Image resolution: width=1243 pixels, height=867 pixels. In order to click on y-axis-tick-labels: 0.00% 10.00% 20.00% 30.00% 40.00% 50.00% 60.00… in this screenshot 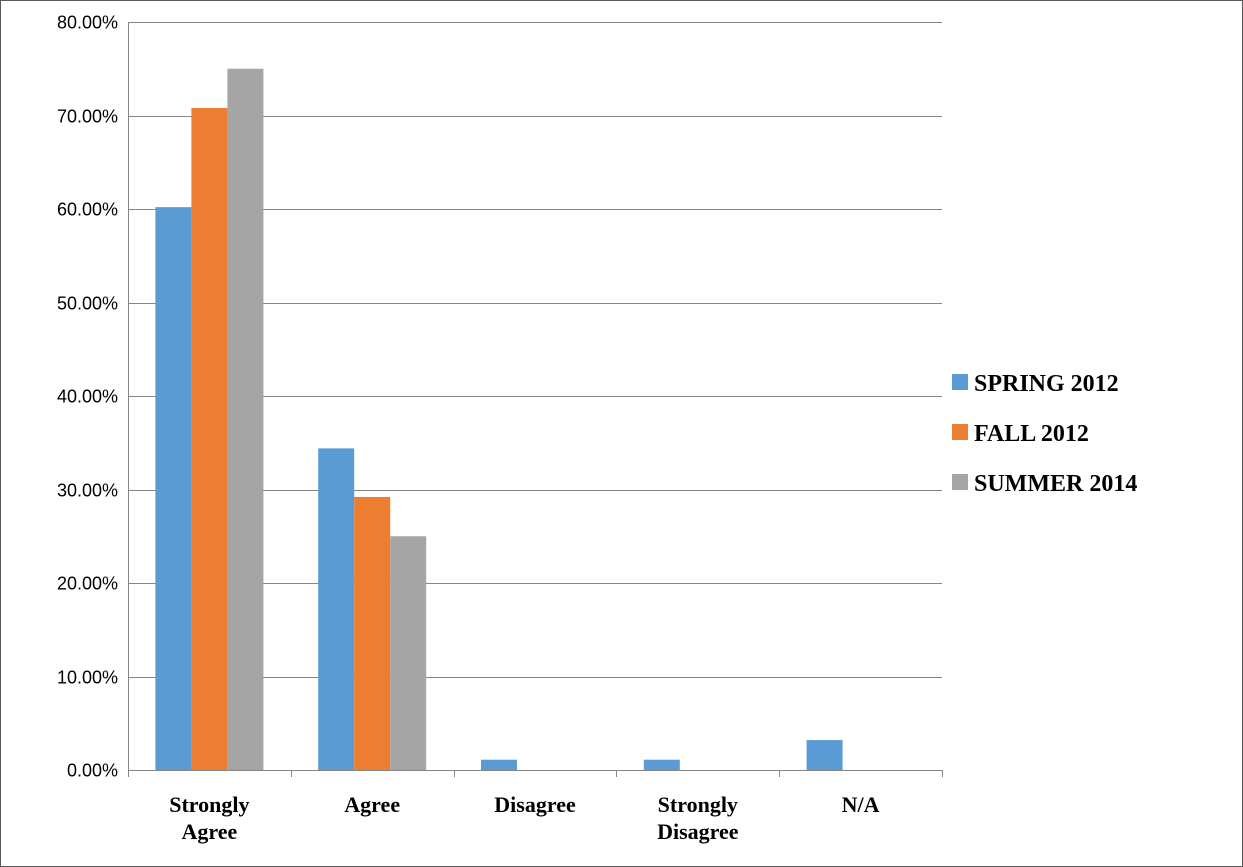, I will do `click(87, 397)`.